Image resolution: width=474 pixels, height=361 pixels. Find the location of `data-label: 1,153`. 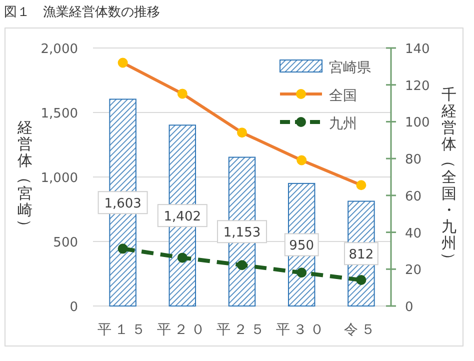

data-label: 1,153 is located at coordinates (242, 233).